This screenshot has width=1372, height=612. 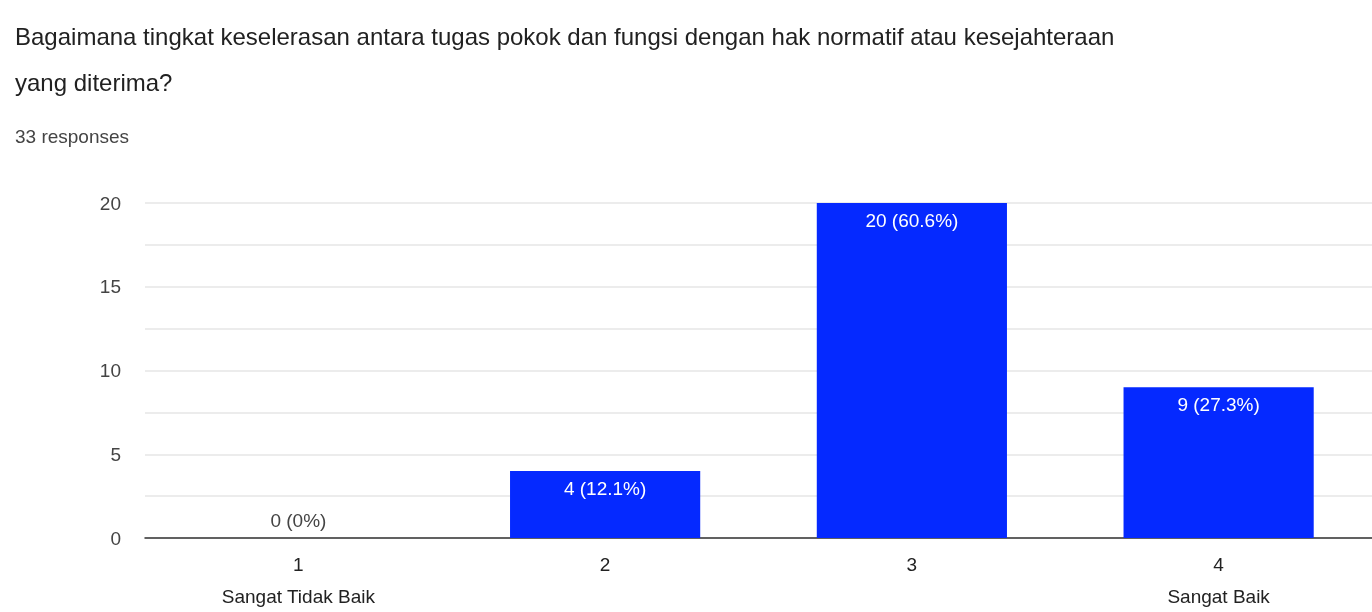 What do you see at coordinates (568, 59) in the screenshot?
I see `chart-title: Bagaimana tingkat keselerasan antara tugas pokok dan fungsi dengan hak normatif atau kesejahteraan yang diterima?` at bounding box center [568, 59].